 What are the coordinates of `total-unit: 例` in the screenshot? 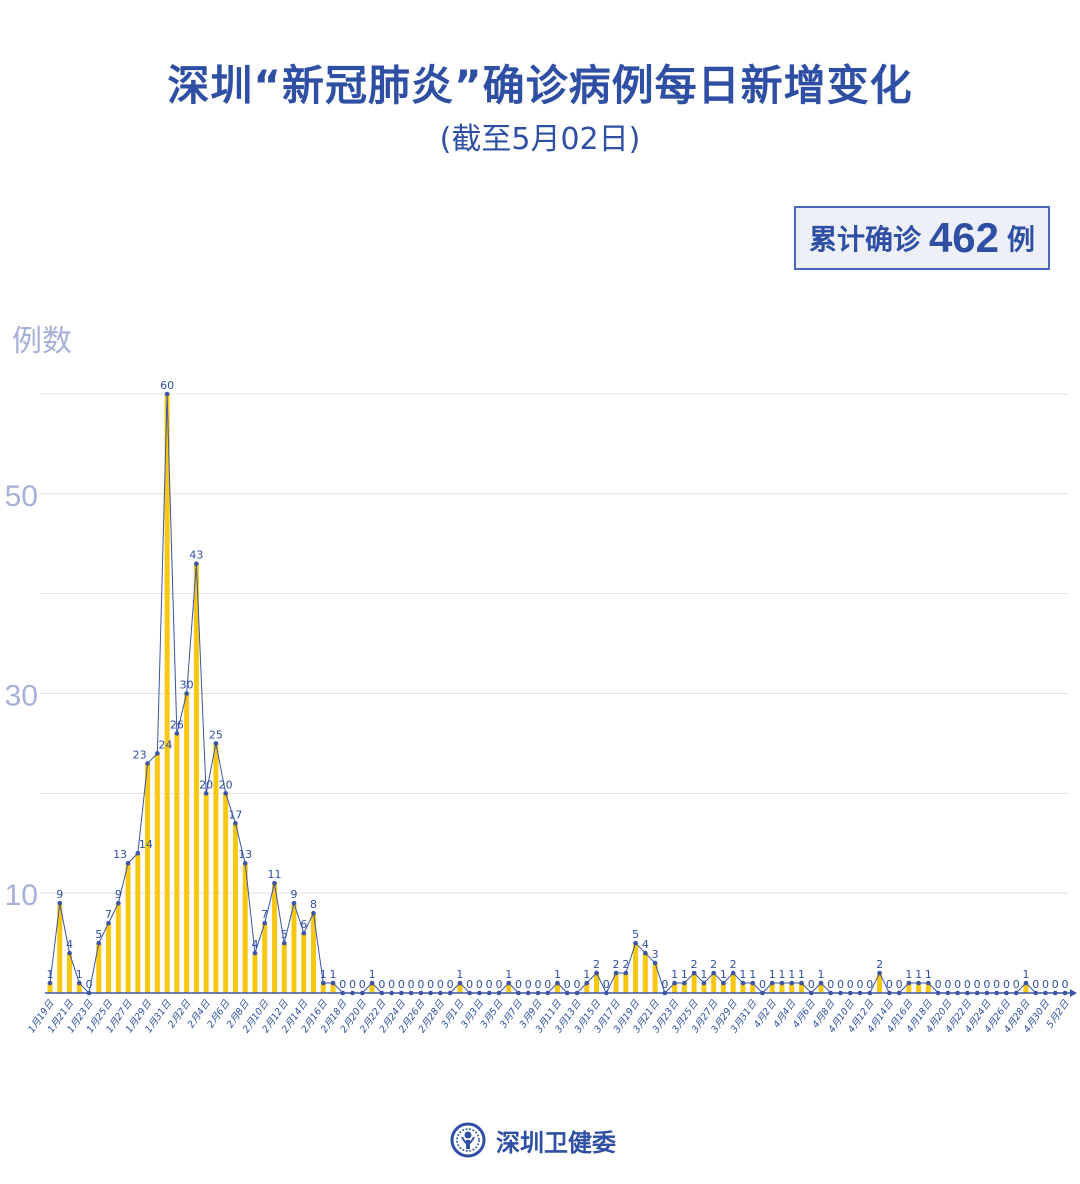 It's located at (1021, 239).